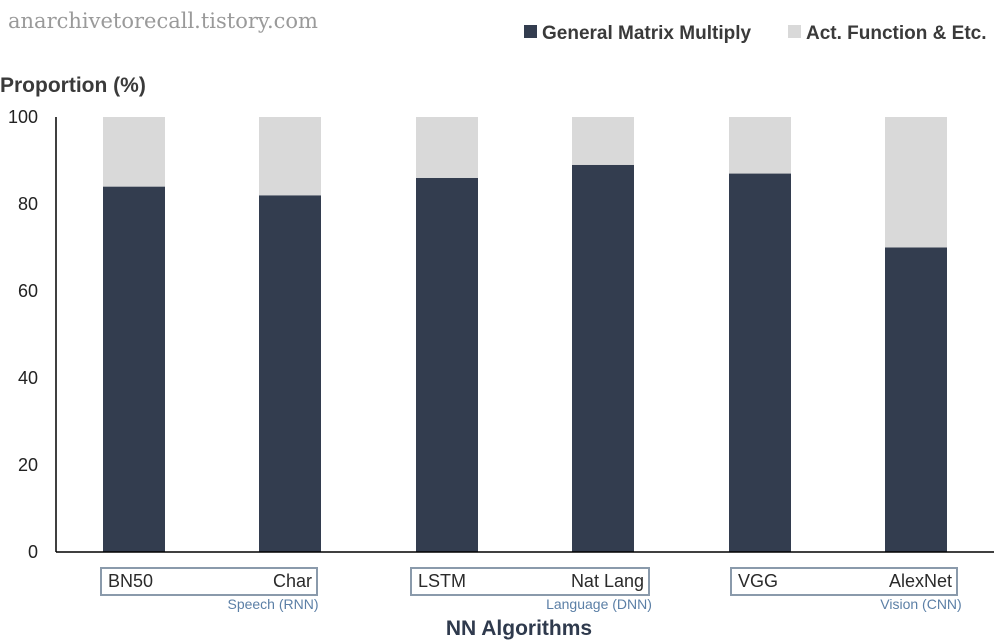  What do you see at coordinates (519, 628) in the screenshot?
I see `x-axis-title: NN Algorithms` at bounding box center [519, 628].